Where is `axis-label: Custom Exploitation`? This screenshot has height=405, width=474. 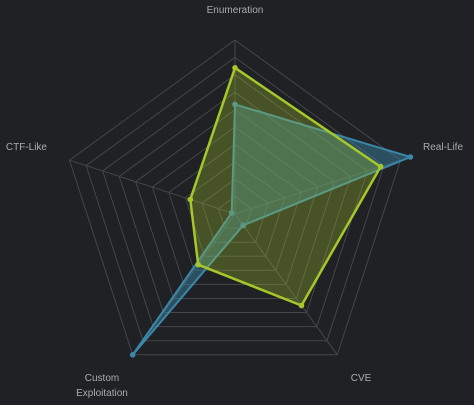 axis-label: Custom Exploitation is located at coordinates (102, 386).